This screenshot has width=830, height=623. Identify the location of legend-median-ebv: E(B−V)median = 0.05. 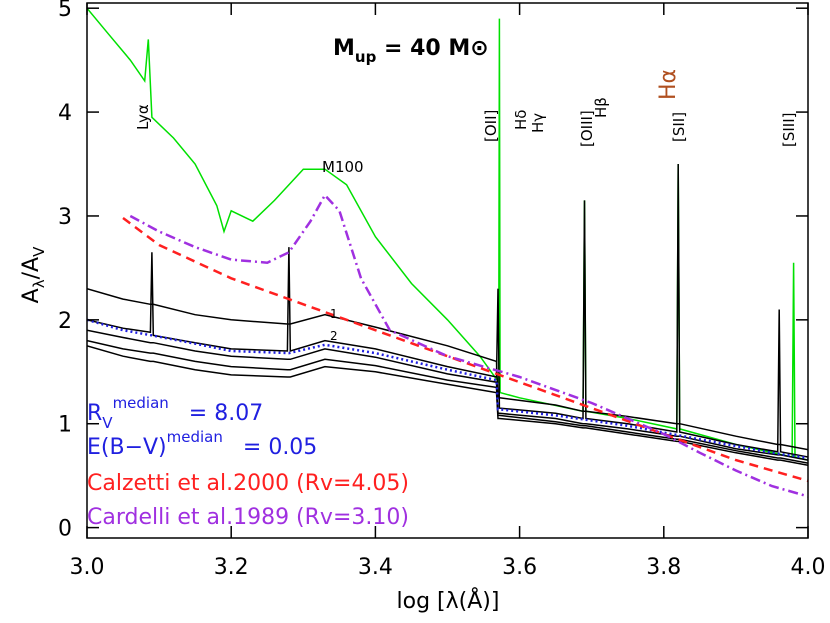
(202, 444).